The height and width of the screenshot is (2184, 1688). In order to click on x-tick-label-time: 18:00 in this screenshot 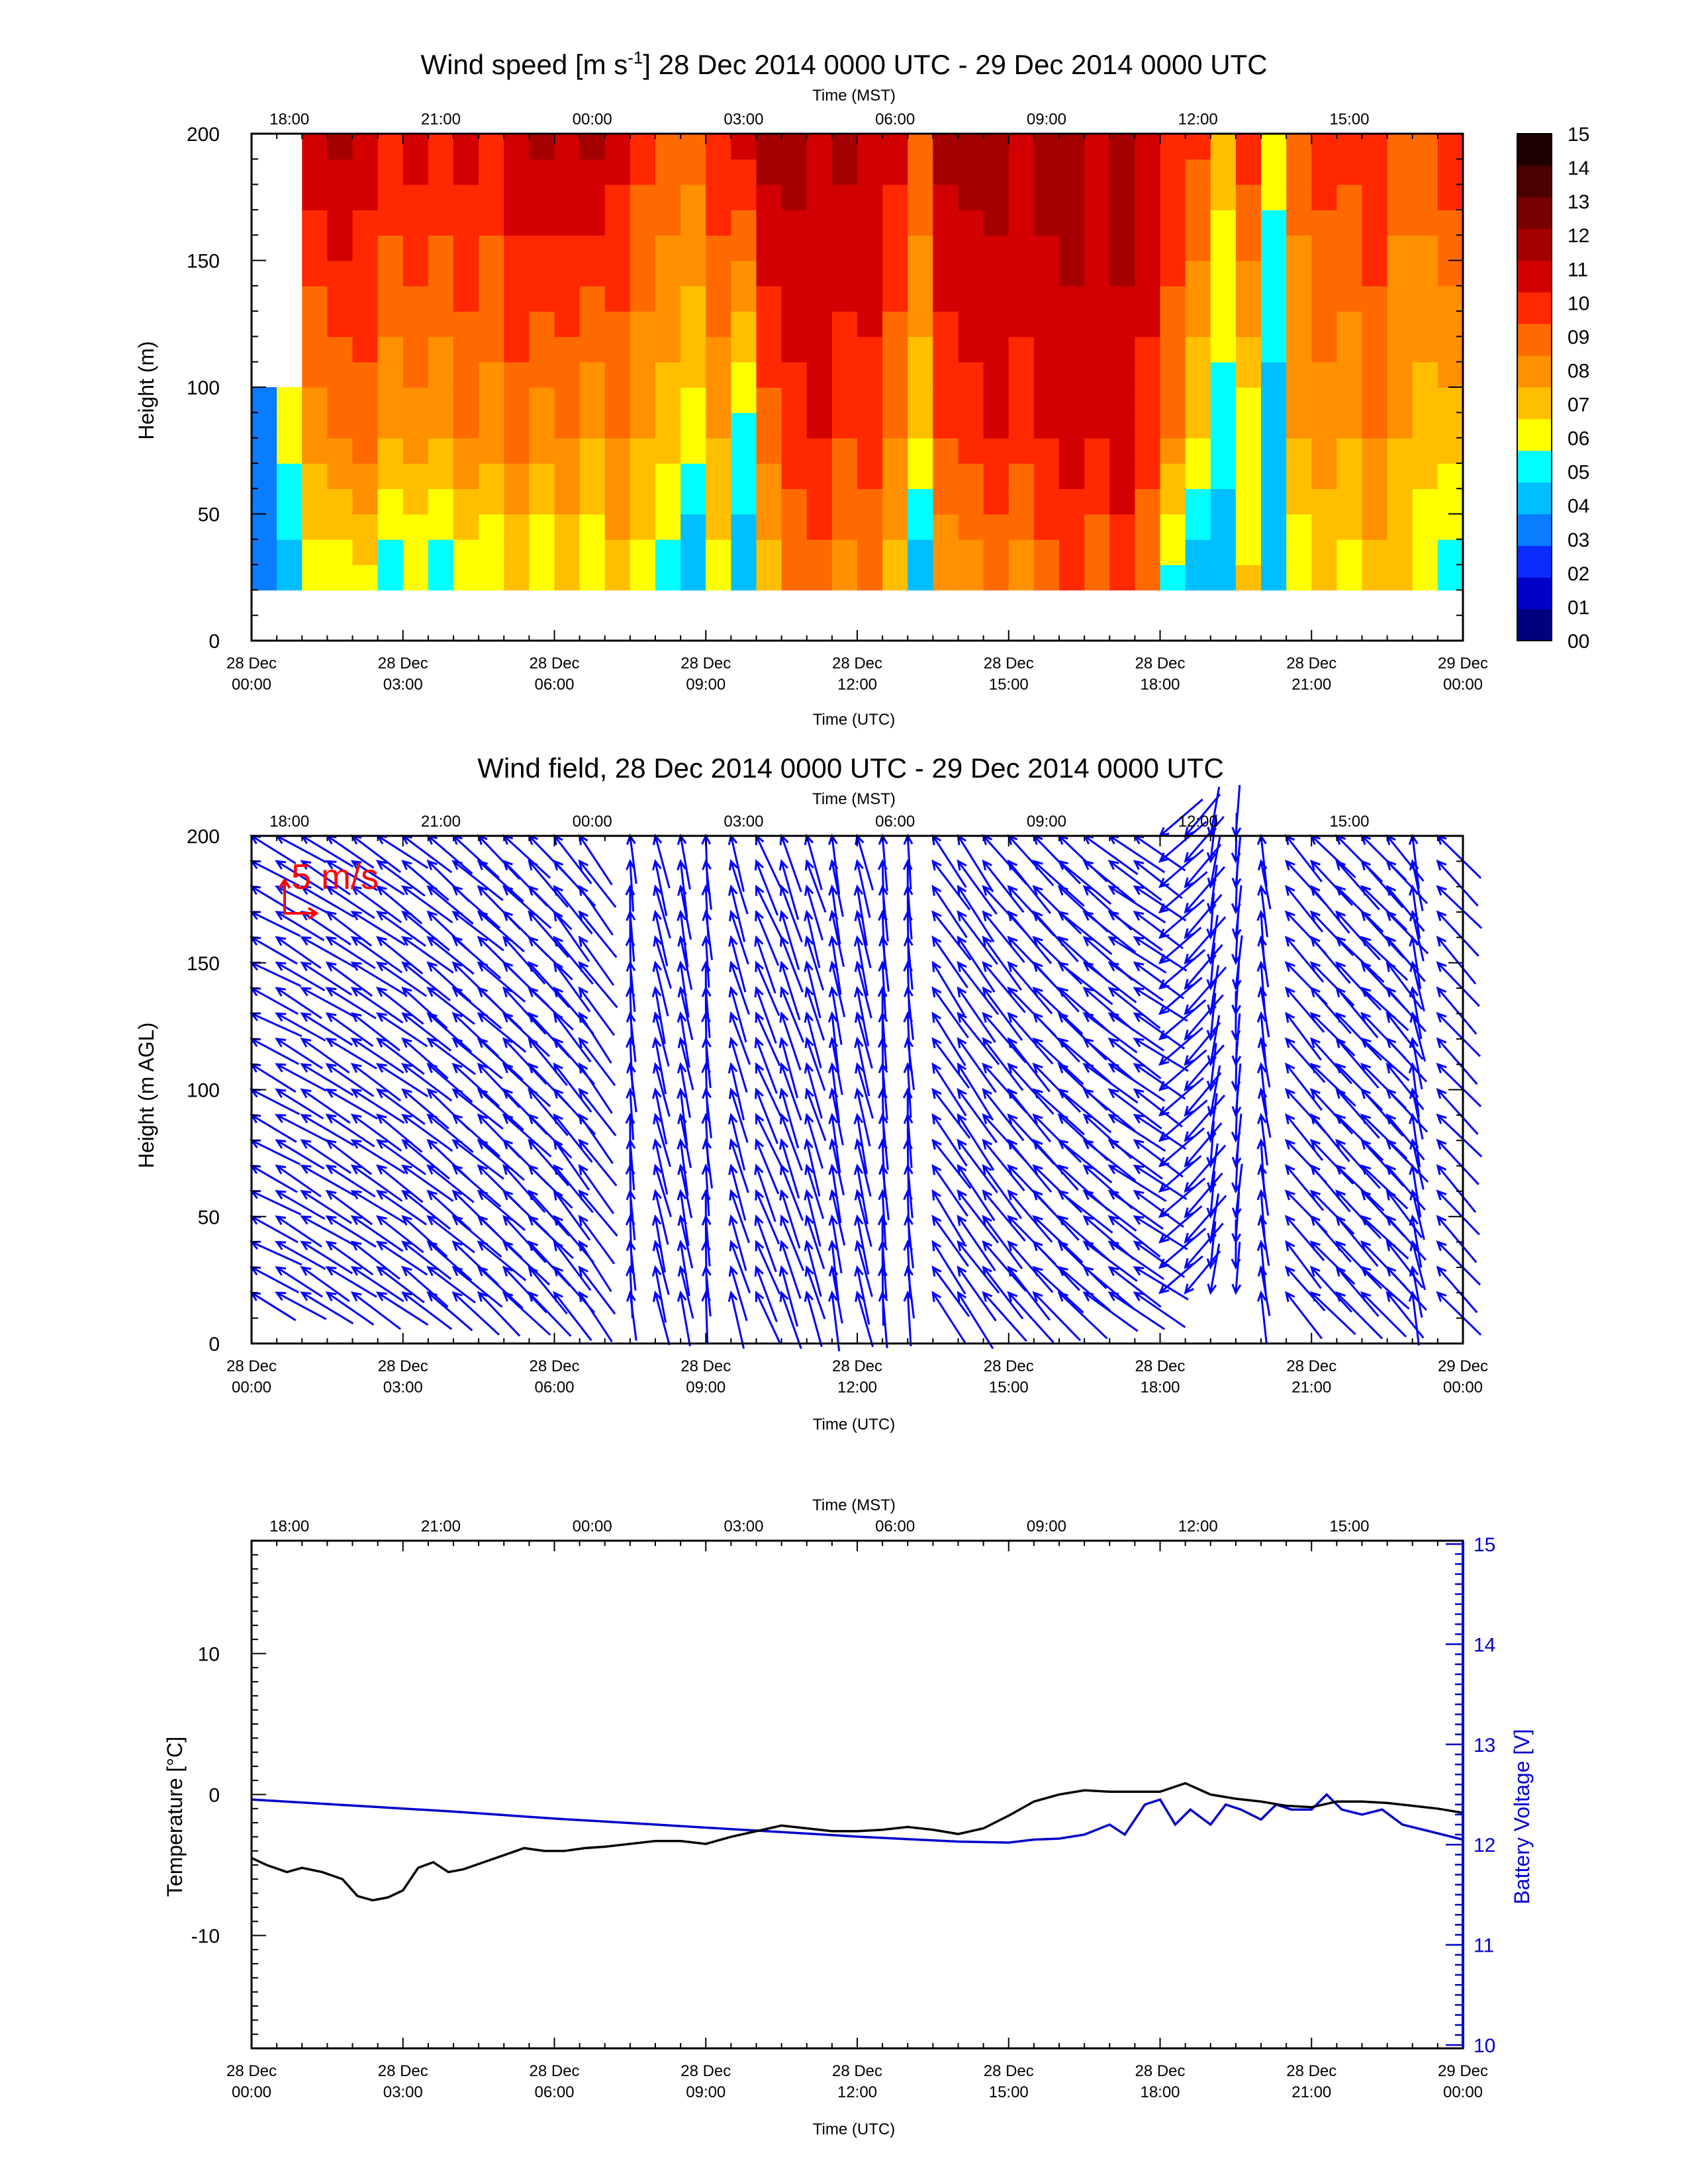, I will do `click(1160, 685)`.